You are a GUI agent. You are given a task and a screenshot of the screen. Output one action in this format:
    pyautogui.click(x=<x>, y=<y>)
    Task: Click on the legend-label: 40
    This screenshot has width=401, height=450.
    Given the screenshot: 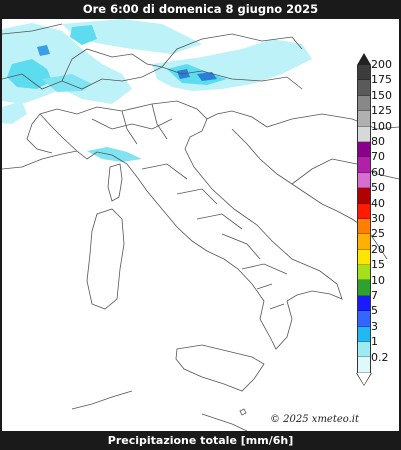 What is the action you would take?
    pyautogui.click(x=378, y=203)
    